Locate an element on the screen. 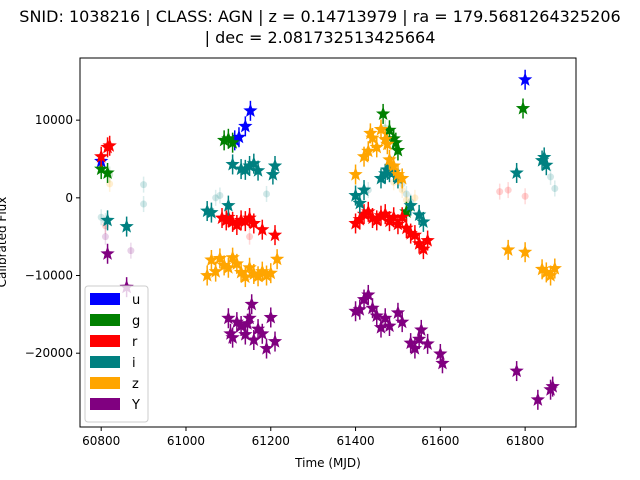 The height and width of the screenshot is (480, 640). y-tick-label: 0 is located at coordinates (69, 198).